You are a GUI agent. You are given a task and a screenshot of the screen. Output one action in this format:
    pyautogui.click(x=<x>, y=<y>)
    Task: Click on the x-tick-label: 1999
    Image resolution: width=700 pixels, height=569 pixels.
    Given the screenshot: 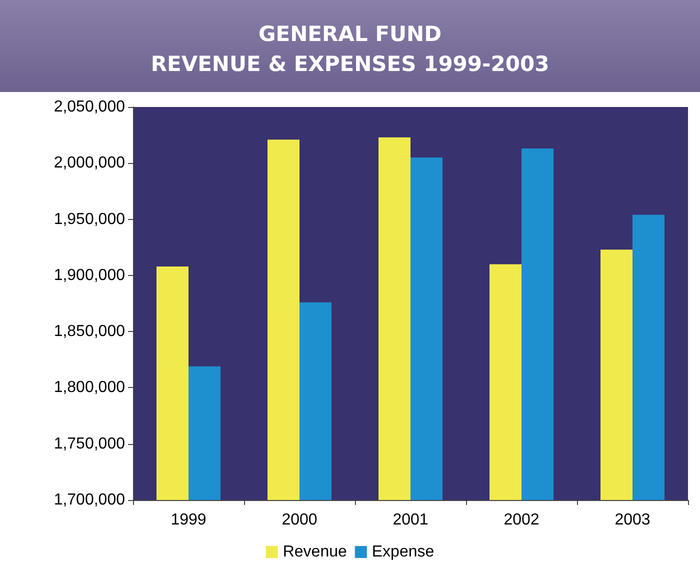 What is the action you would take?
    pyautogui.click(x=188, y=520)
    